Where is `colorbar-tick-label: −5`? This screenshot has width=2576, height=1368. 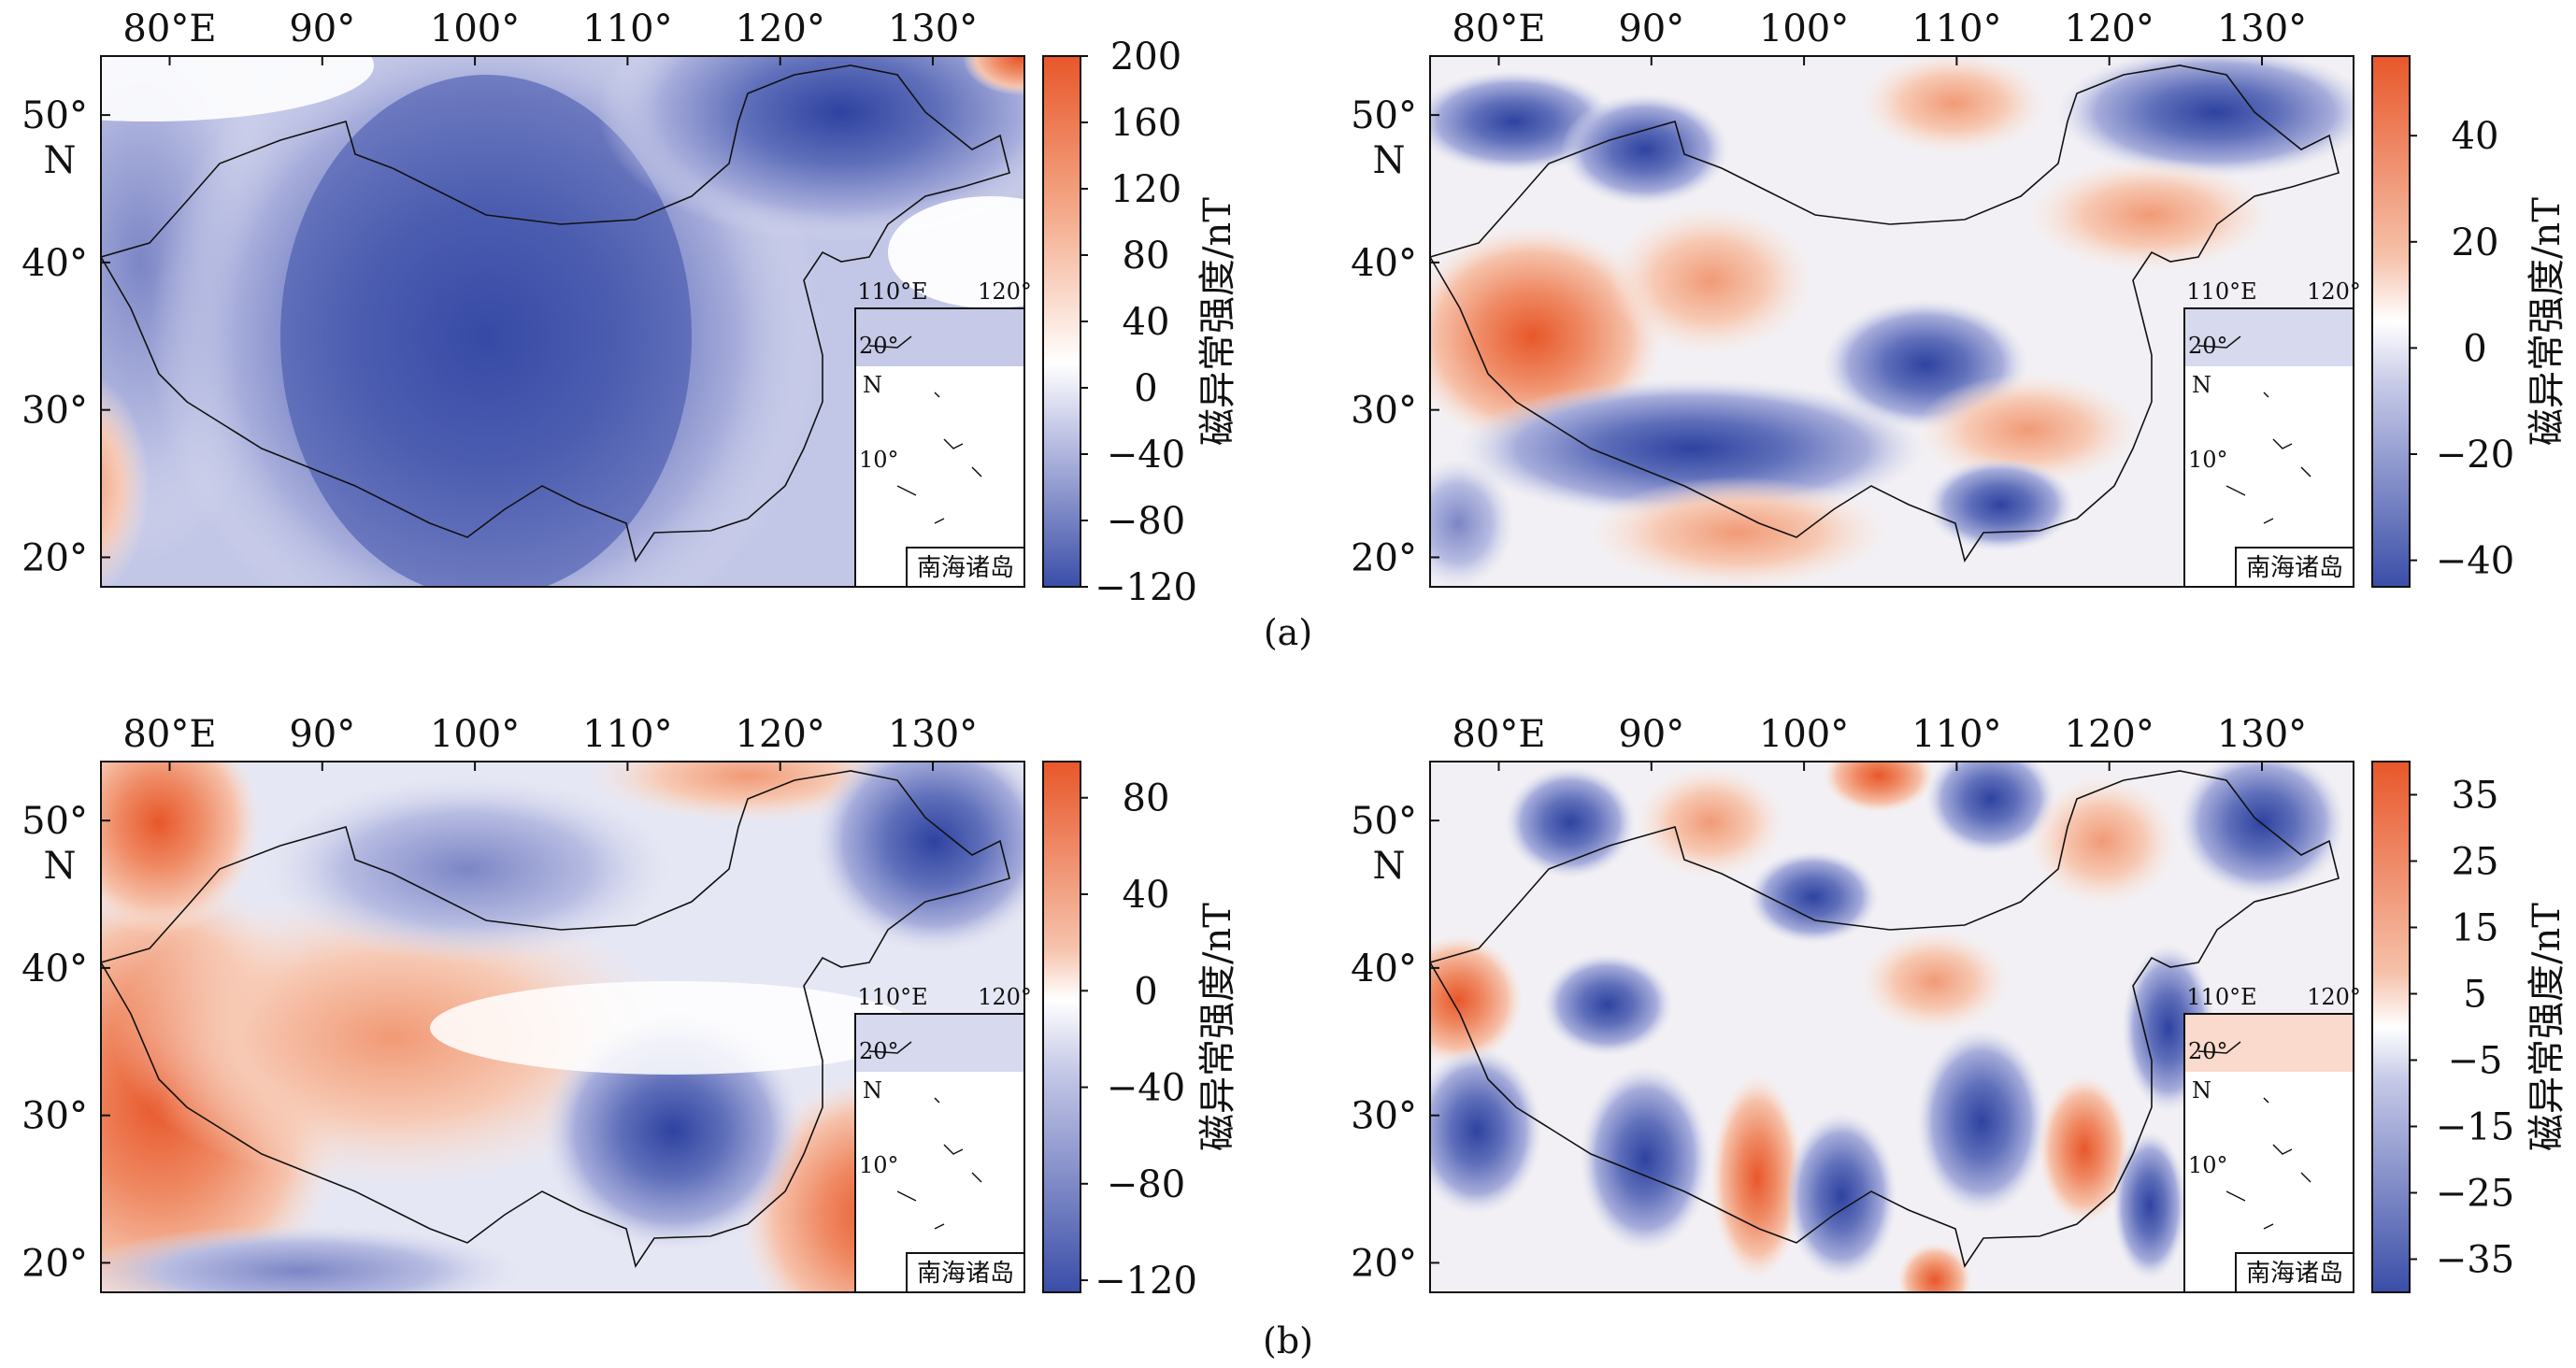 colorbar-tick-label: −5 is located at coordinates (2475, 1061).